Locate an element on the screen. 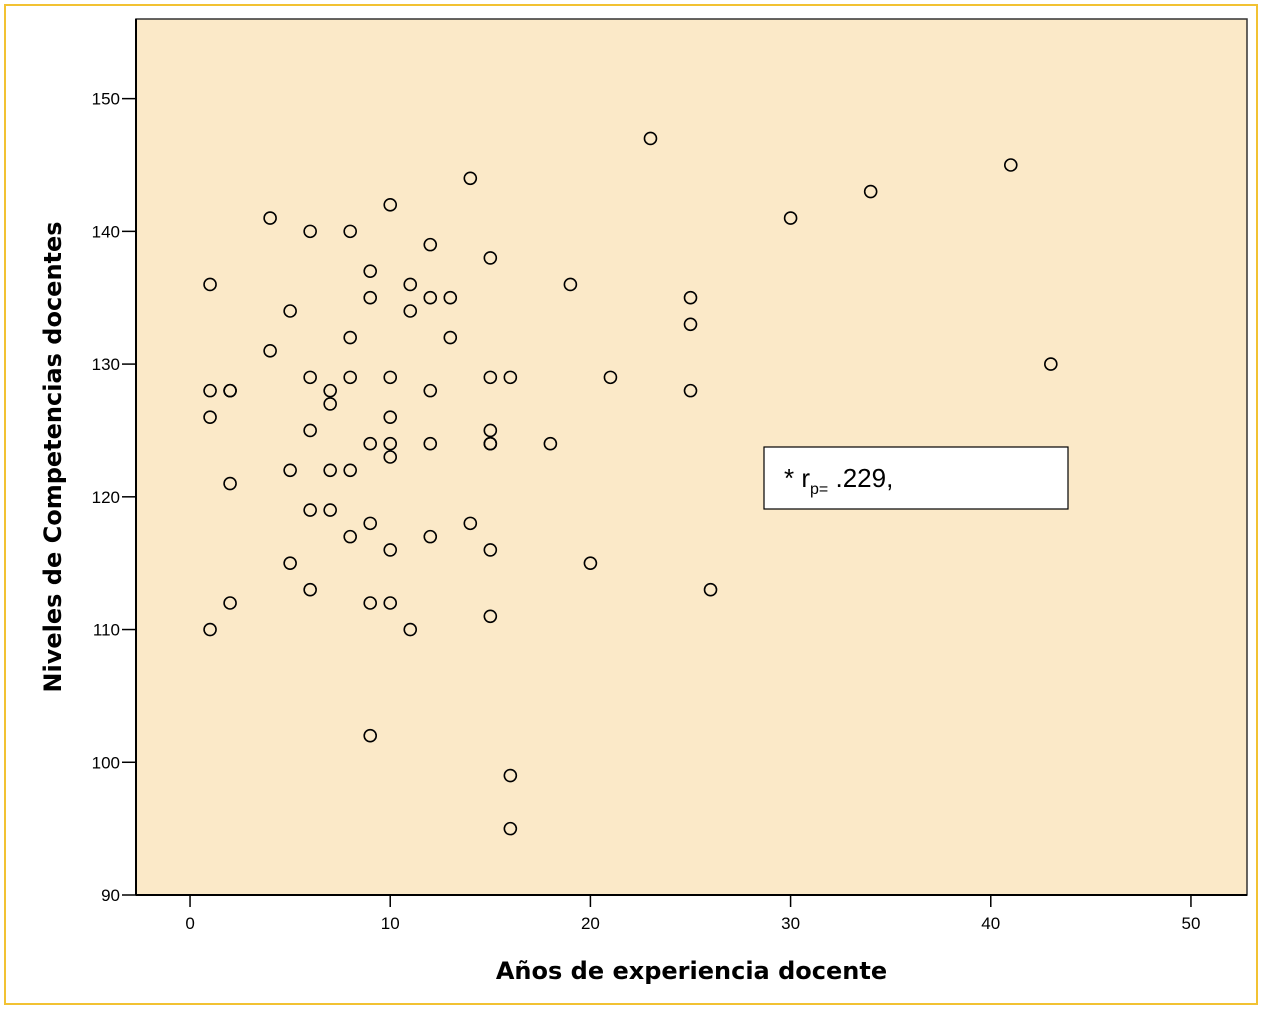  annotation-suffix: .229, is located at coordinates (860, 478).